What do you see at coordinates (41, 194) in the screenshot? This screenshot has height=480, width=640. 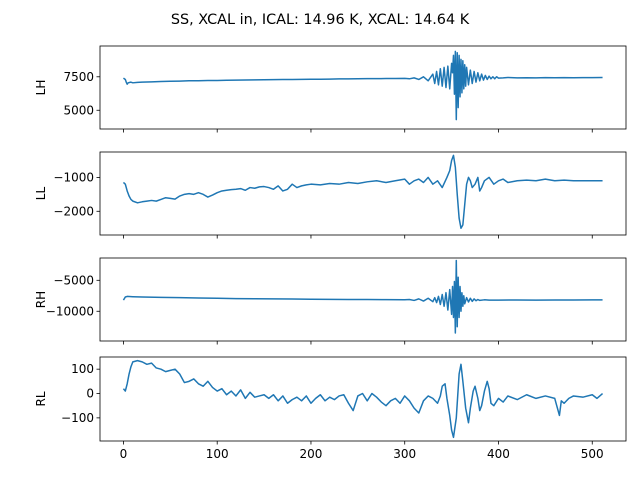 I see `y-axis-label: LL` at bounding box center [41, 194].